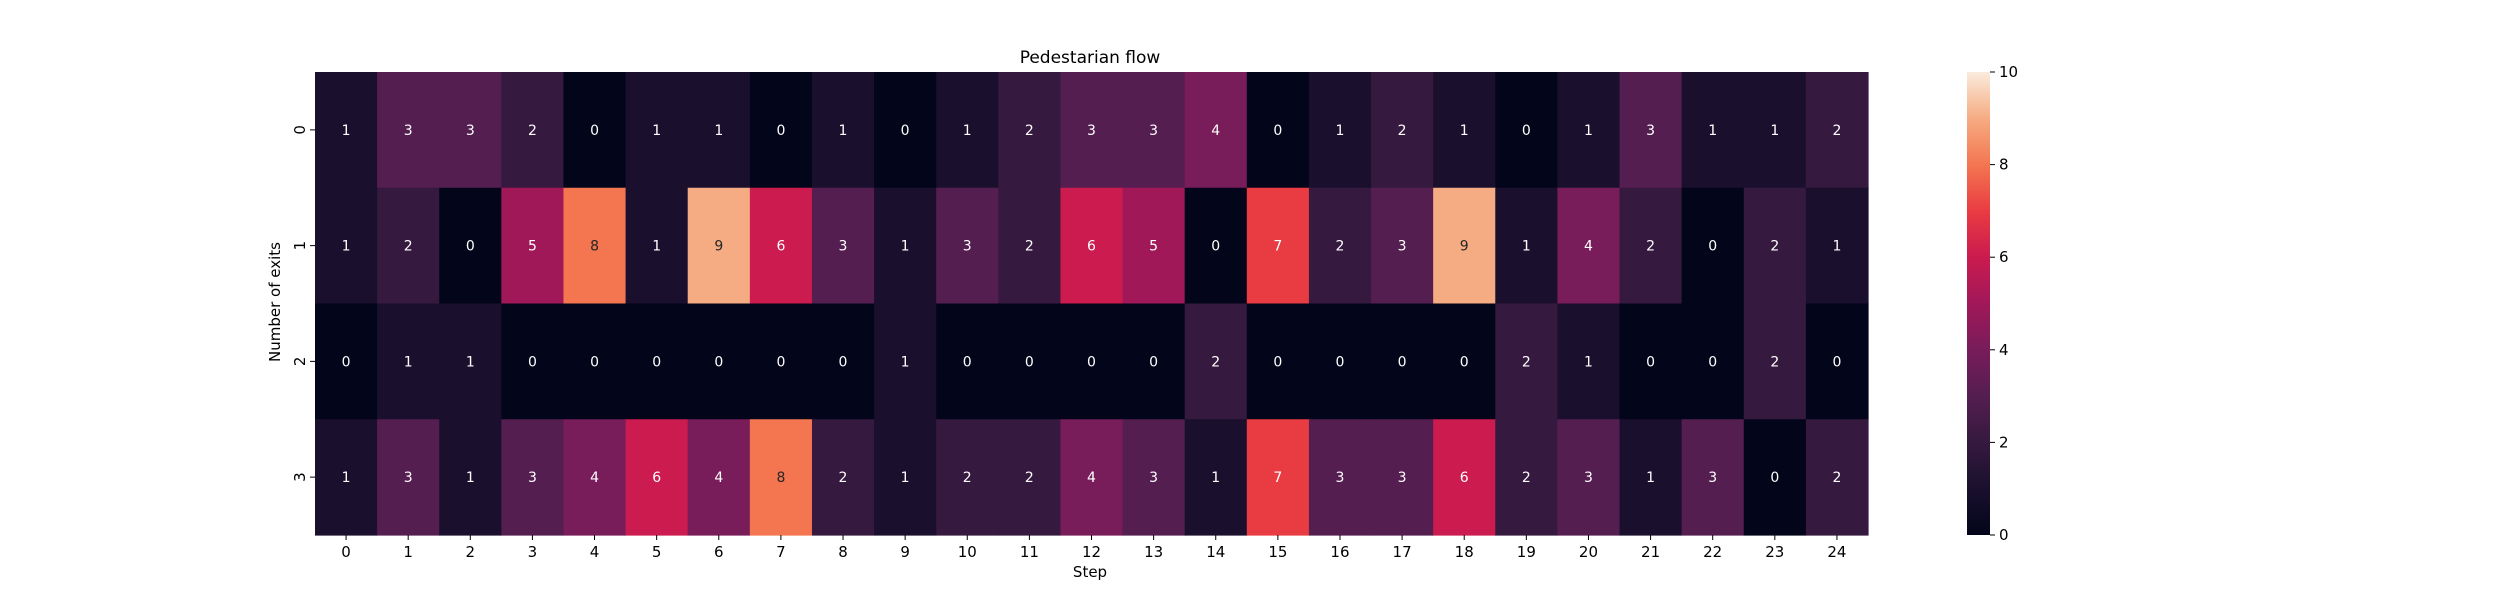  I want to click on x-tick-label: 4, so click(595, 552).